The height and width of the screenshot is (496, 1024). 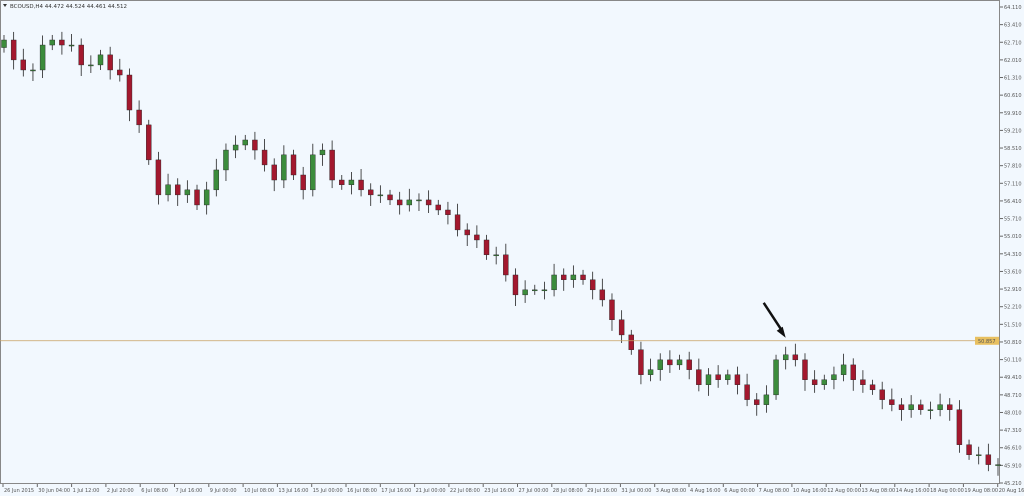 I want to click on x-tick-label: 29 Jul 16:00, so click(x=602, y=491).